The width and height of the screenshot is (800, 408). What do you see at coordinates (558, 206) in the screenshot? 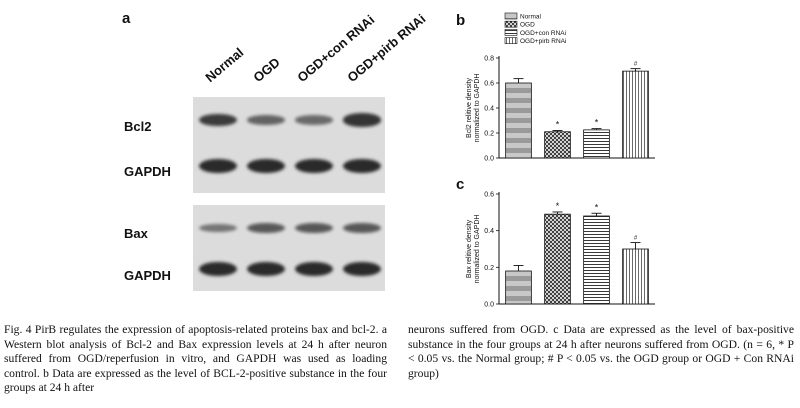
I see `cc-annotation-2: *` at bounding box center [558, 206].